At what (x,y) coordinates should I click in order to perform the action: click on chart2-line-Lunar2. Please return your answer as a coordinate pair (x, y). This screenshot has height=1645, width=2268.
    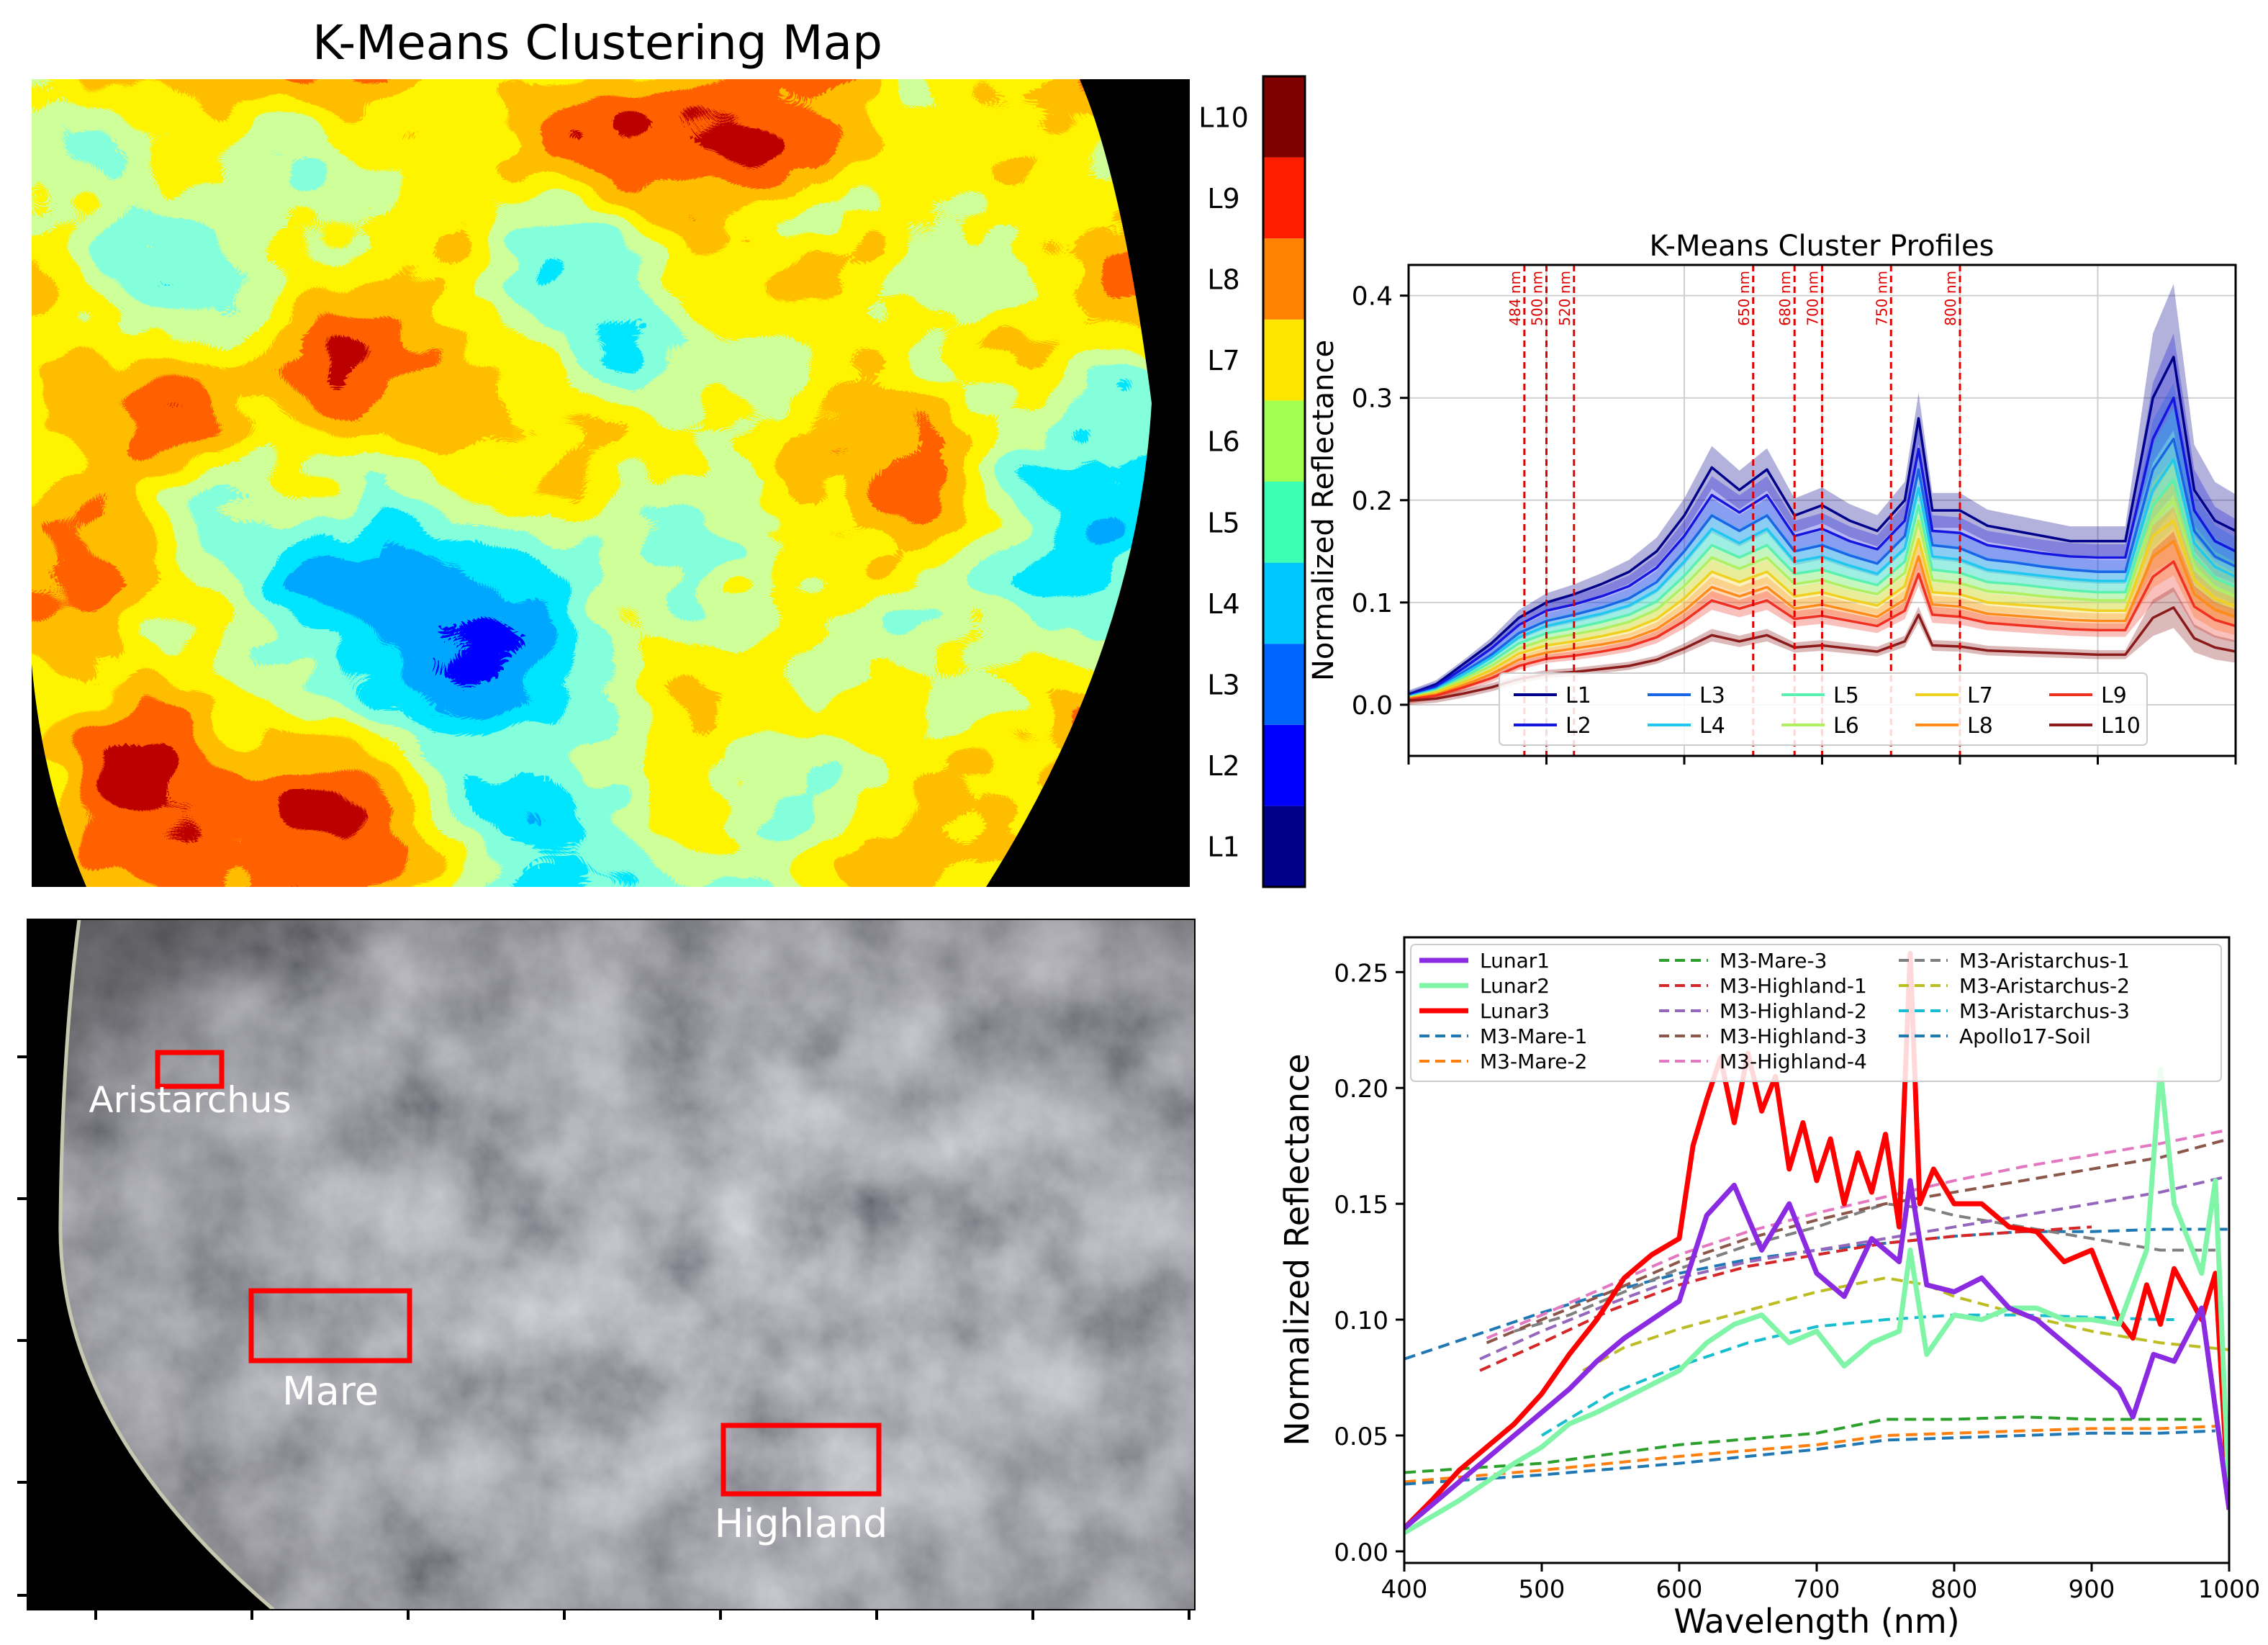
    Looking at the image, I should click on (1816, 1301).